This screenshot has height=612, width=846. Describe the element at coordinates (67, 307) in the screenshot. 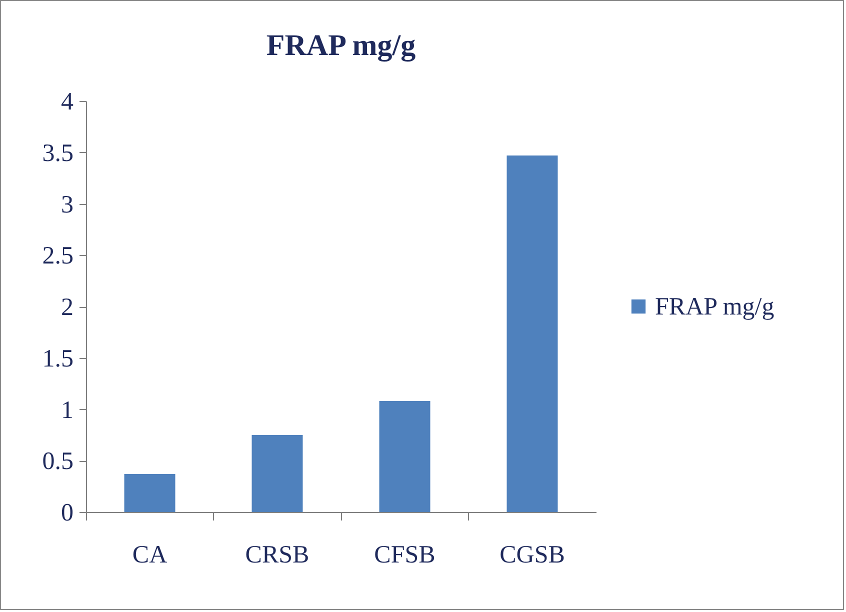

I see `y-tick-label: 2` at that location.